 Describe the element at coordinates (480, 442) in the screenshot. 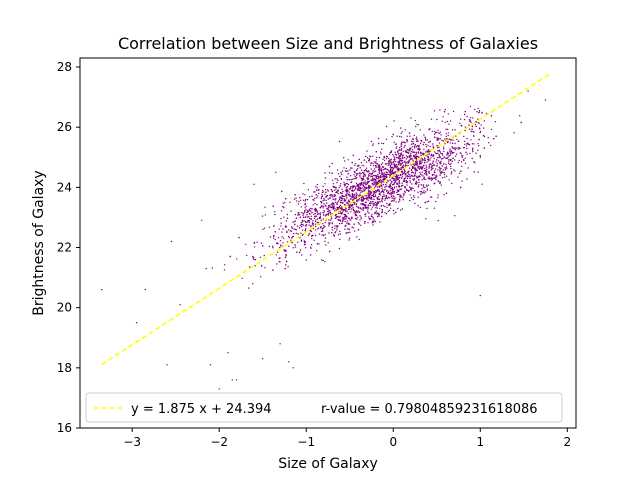

I see `x-tick-label: 1` at that location.